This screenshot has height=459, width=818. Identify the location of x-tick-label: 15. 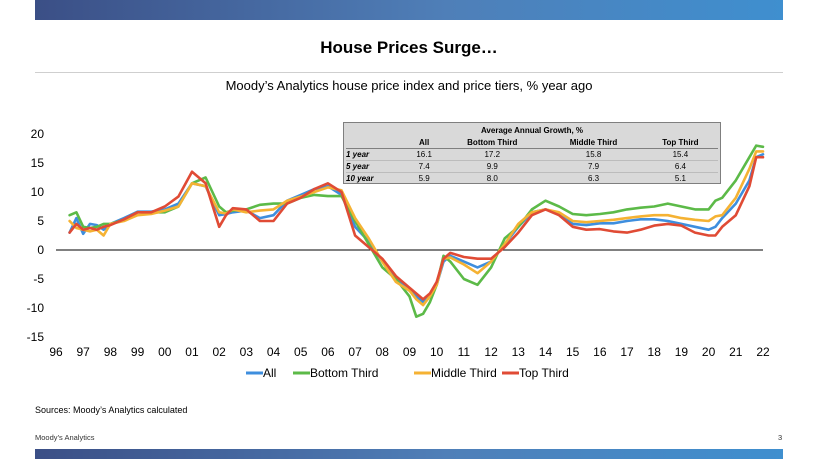
(573, 352).